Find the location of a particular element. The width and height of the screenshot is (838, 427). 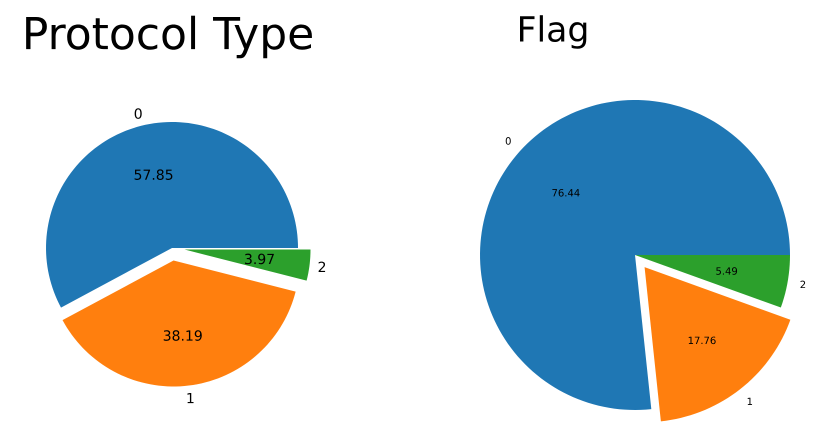

chart-title: Protocol Type is located at coordinates (169, 37).